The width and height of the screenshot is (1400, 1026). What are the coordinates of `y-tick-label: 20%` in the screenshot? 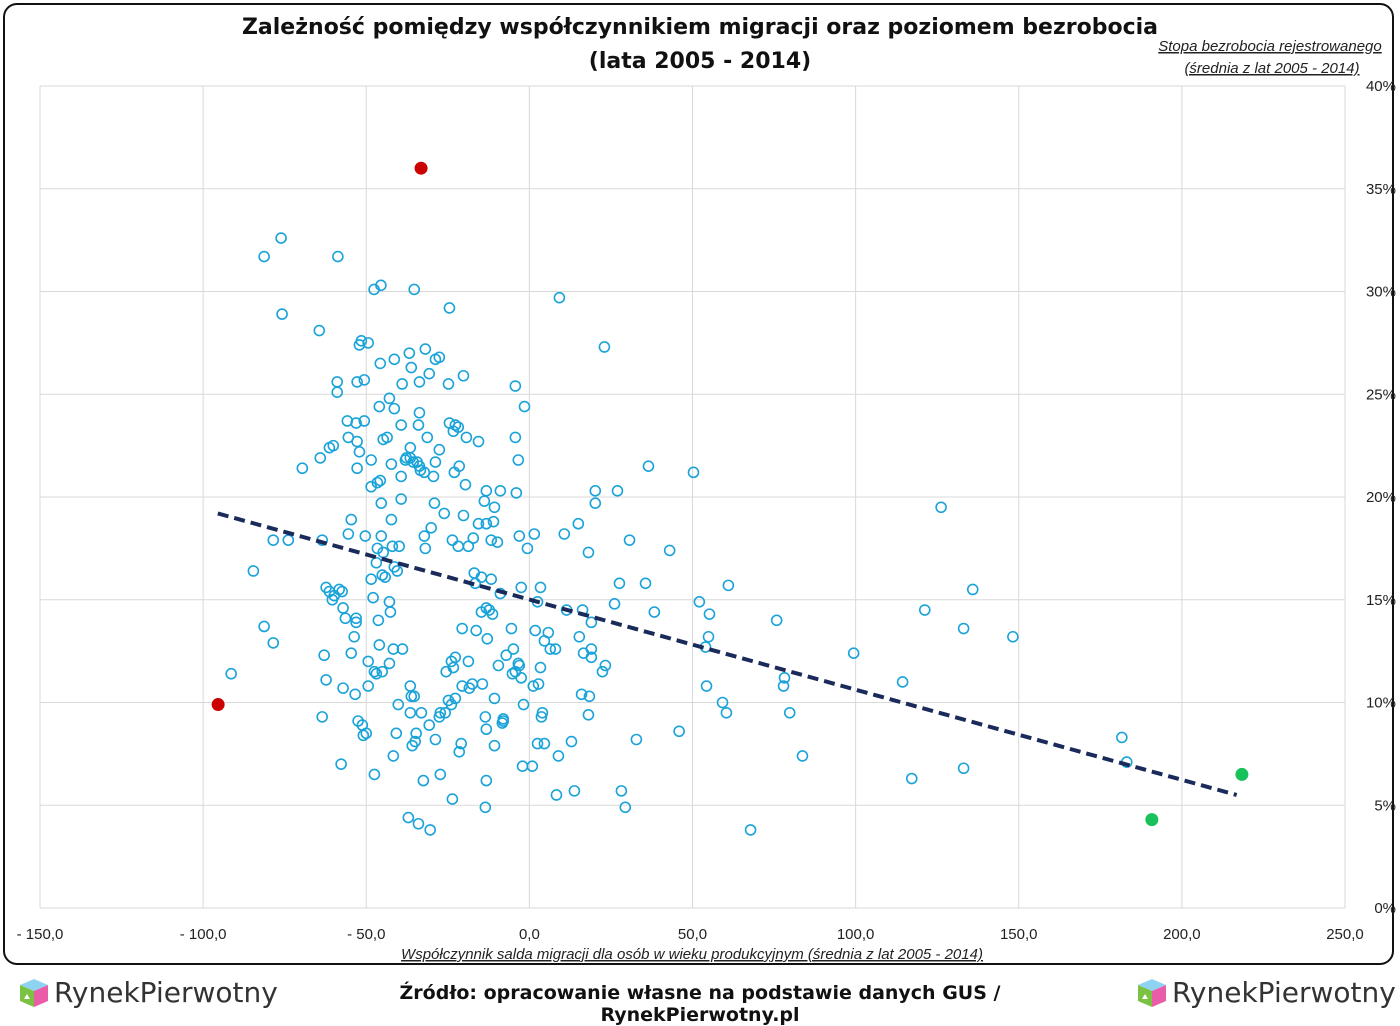 It's located at (1381, 497).